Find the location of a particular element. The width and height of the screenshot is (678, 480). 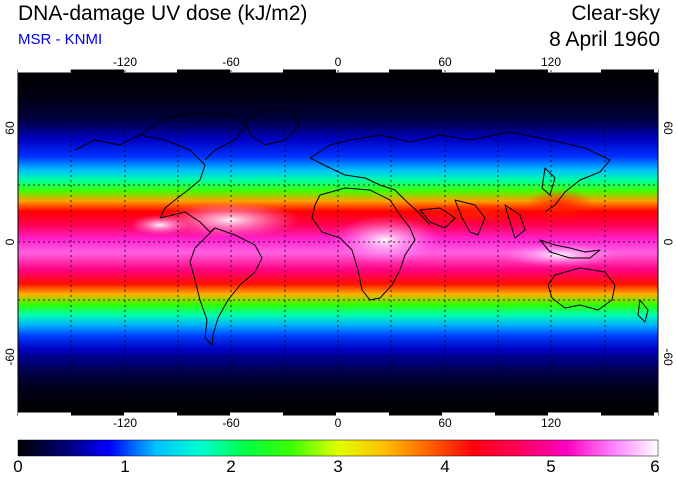

lon-label-top: 0 is located at coordinates (338, 62).